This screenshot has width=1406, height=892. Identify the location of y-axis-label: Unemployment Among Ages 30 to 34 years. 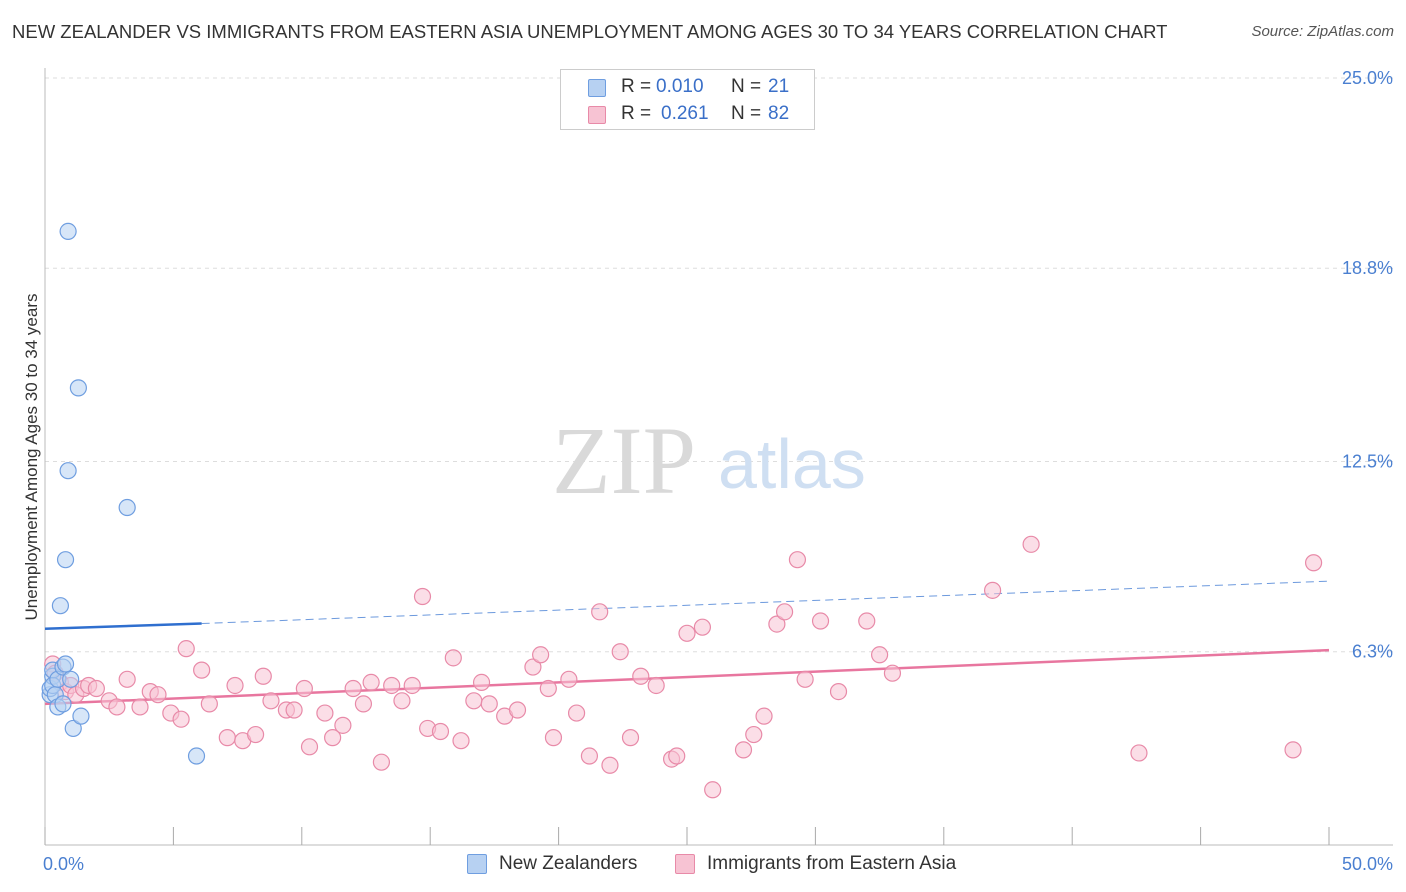
(31, 457).